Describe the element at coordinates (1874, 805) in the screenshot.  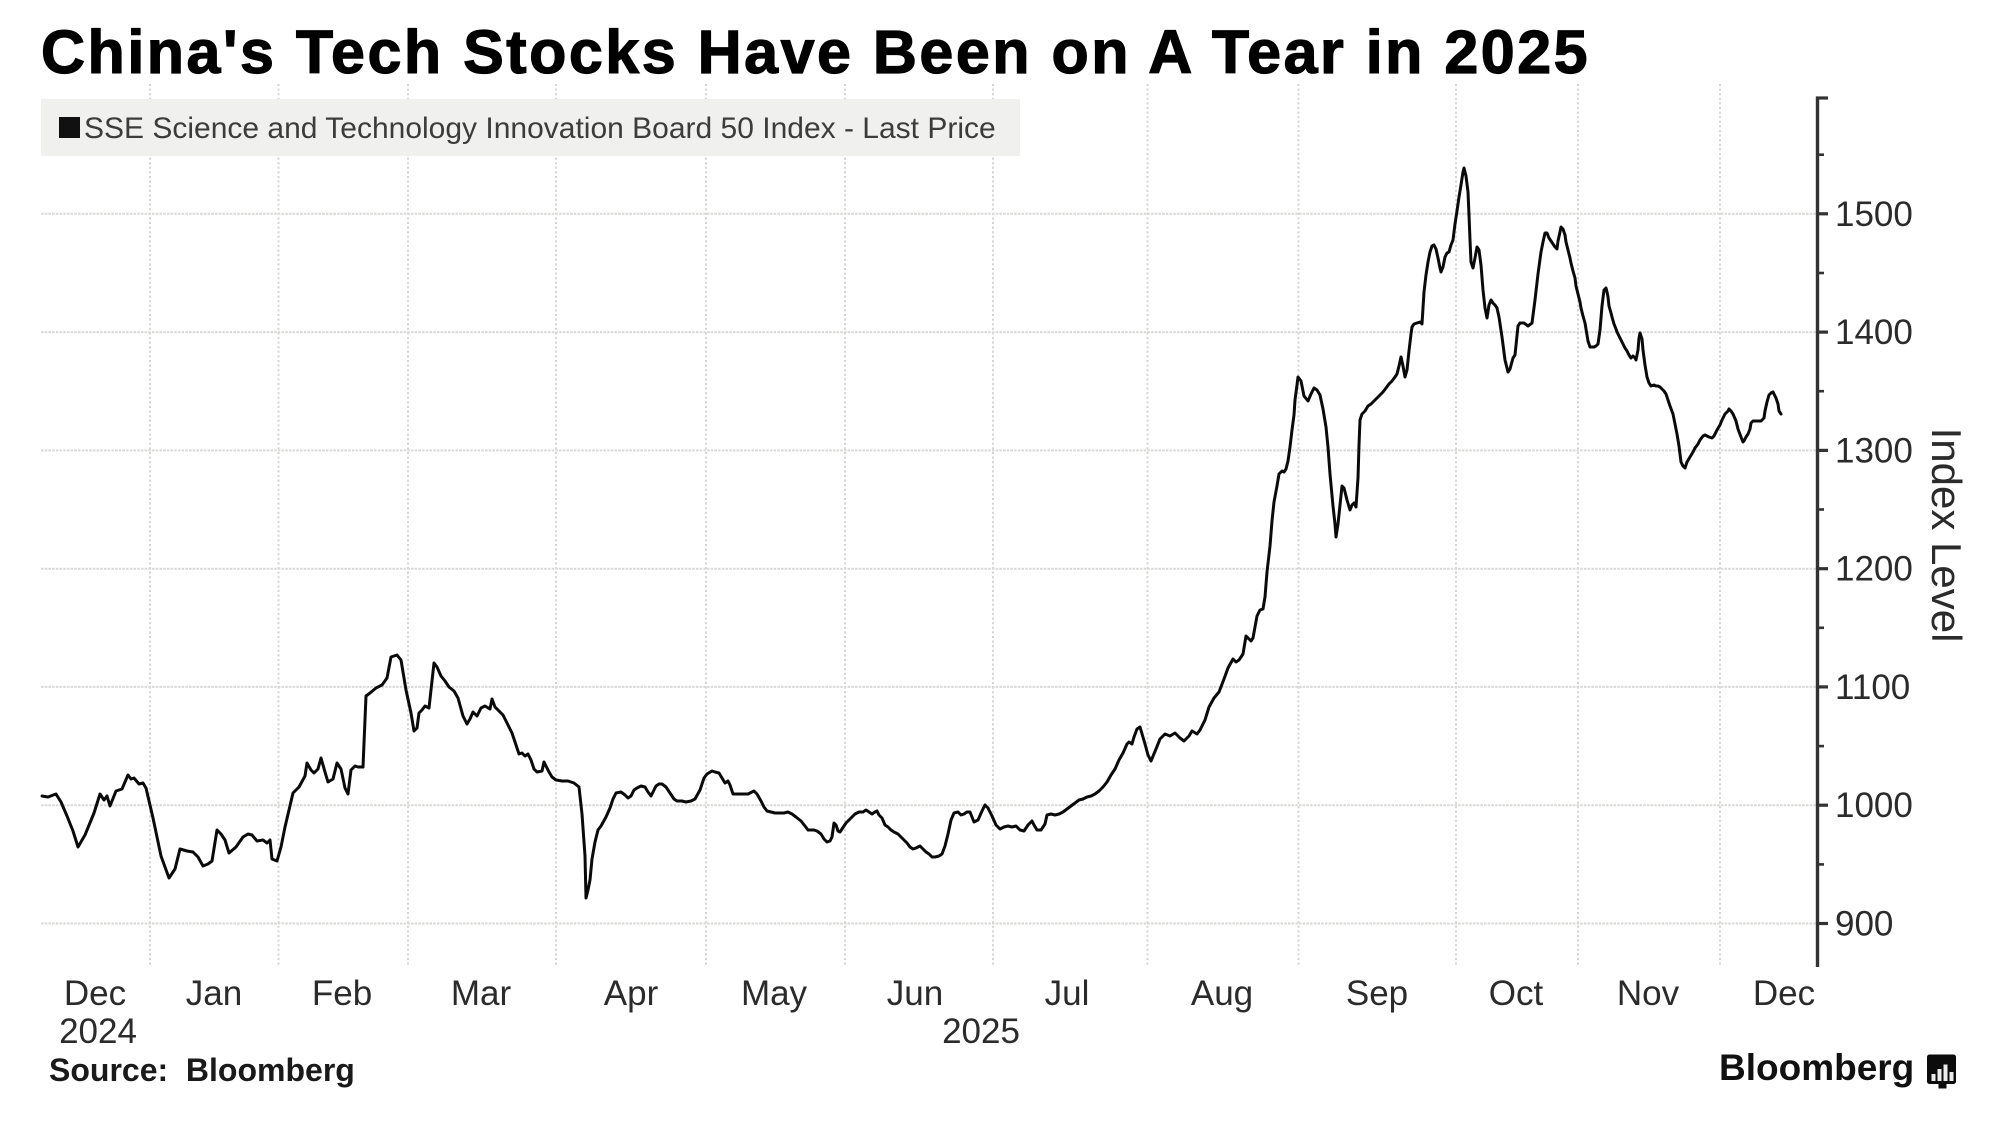
I see `svg-text: 1000` at that location.